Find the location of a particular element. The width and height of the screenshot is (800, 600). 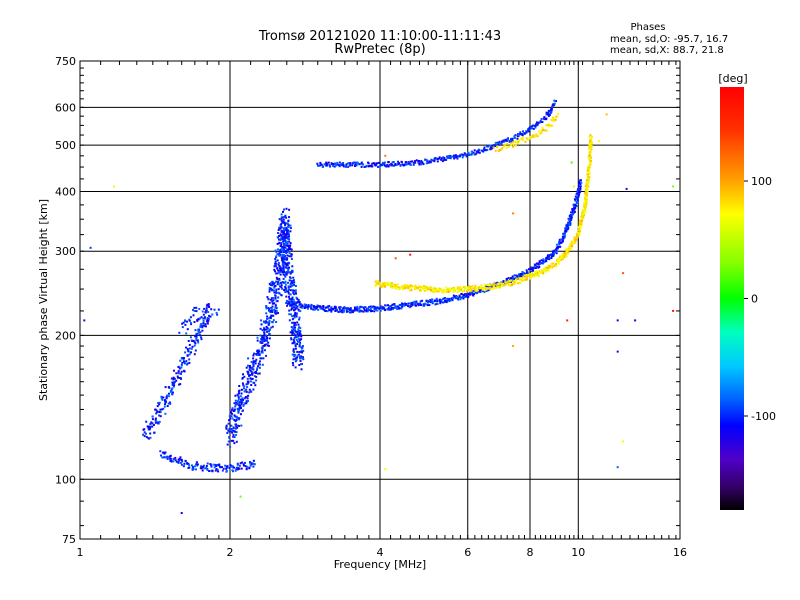

y-tick-label: 100 is located at coordinates (65, 479).